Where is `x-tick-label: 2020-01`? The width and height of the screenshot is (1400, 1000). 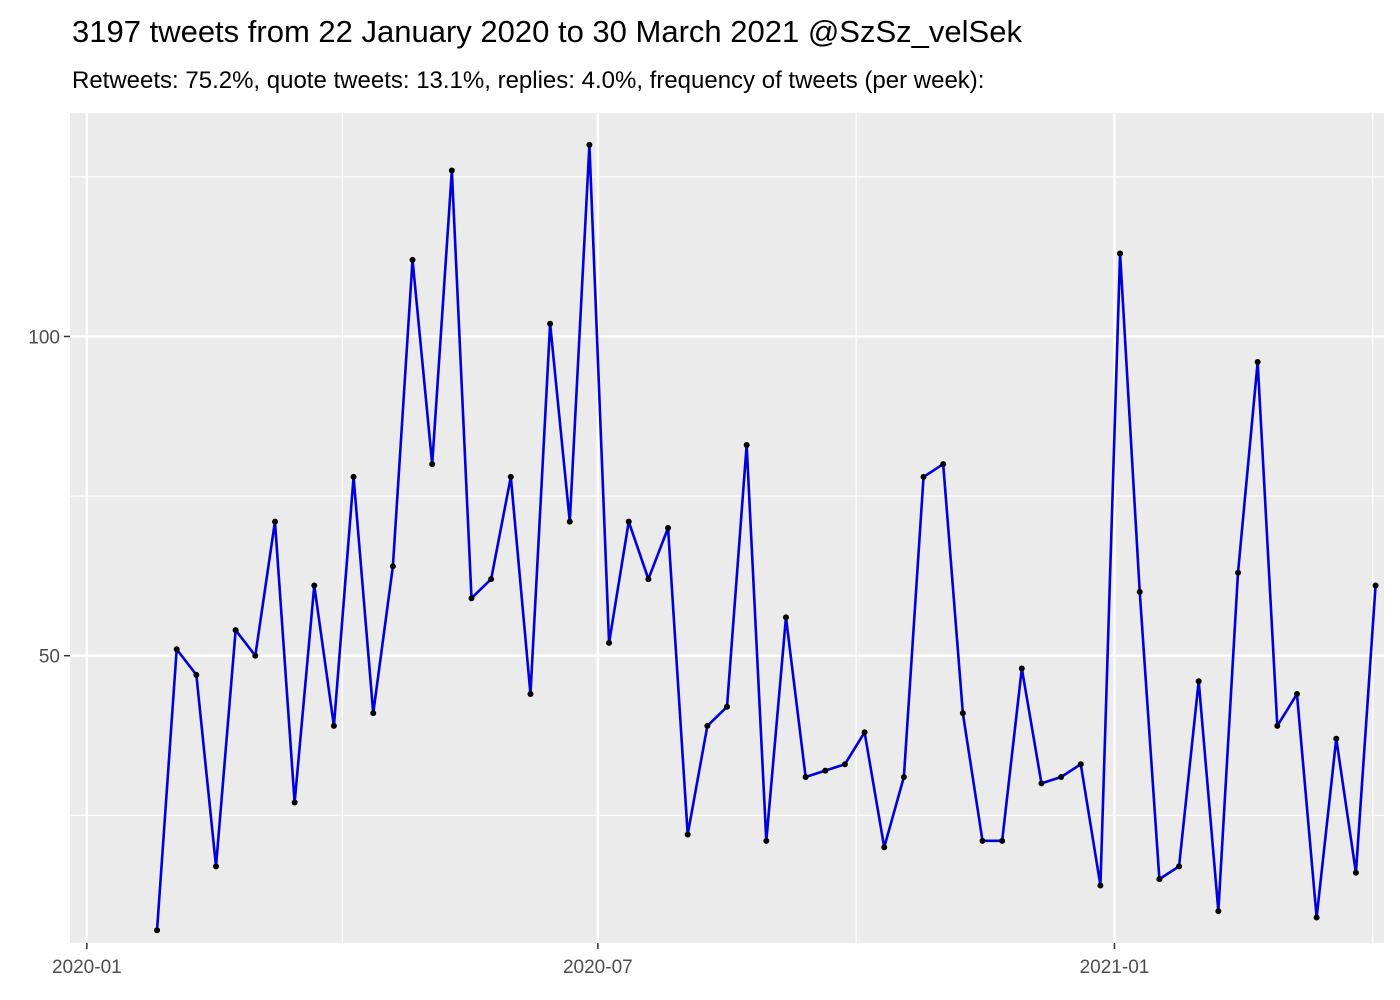 x-tick-label: 2020-01 is located at coordinates (87, 967).